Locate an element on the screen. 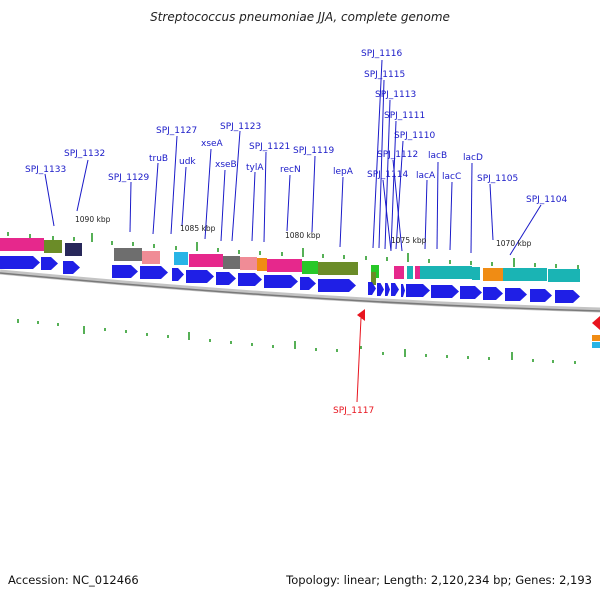 This screenshot has height=600, width=600. genome-backbone-edge is located at coordinates (300, 292).